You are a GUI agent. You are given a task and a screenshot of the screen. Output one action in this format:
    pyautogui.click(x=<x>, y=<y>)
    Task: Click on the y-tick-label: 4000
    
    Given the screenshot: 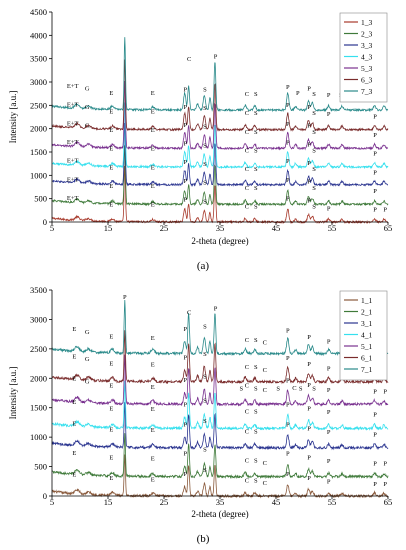 What is the action you would take?
    pyautogui.click(x=38, y=35)
    